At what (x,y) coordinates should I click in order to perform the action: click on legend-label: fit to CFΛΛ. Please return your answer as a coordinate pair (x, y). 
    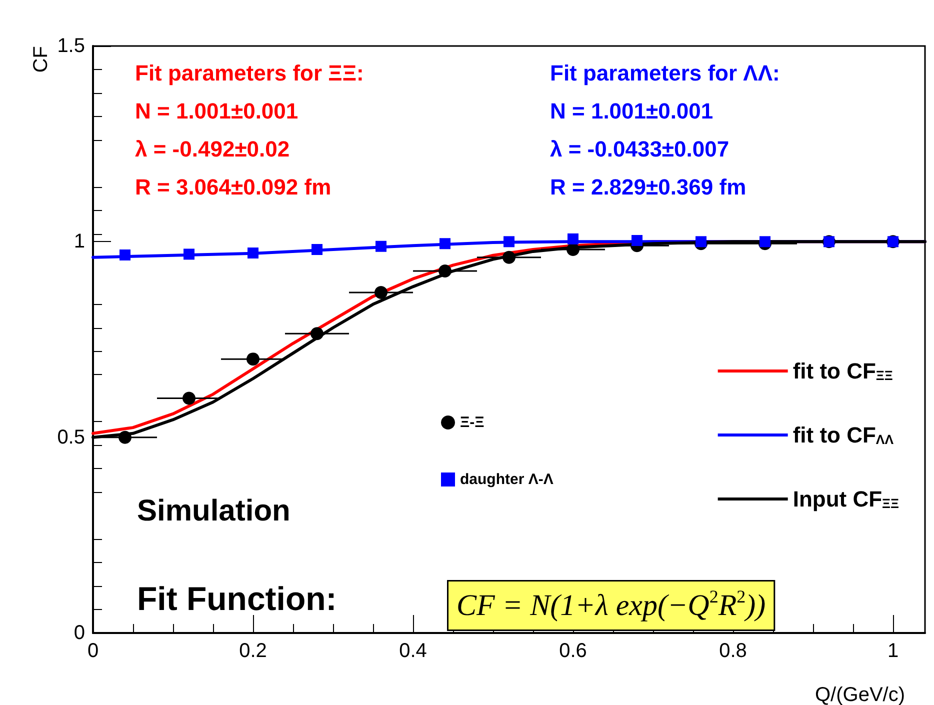
    Looking at the image, I should click on (843, 435).